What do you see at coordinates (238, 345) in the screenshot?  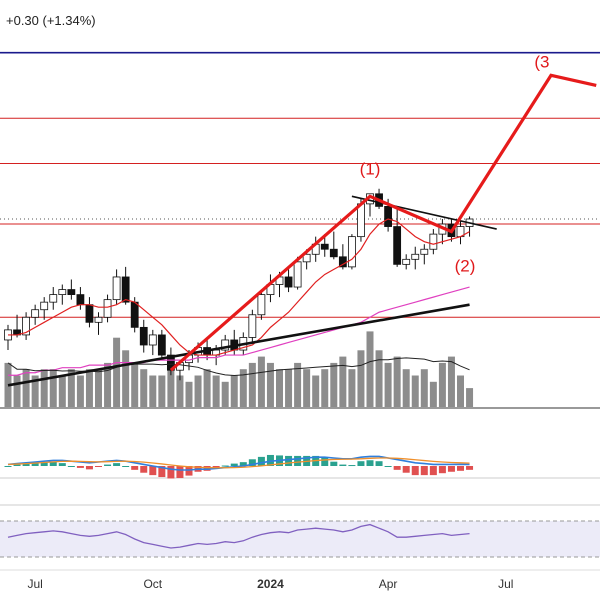 I see `support-trendline` at bounding box center [238, 345].